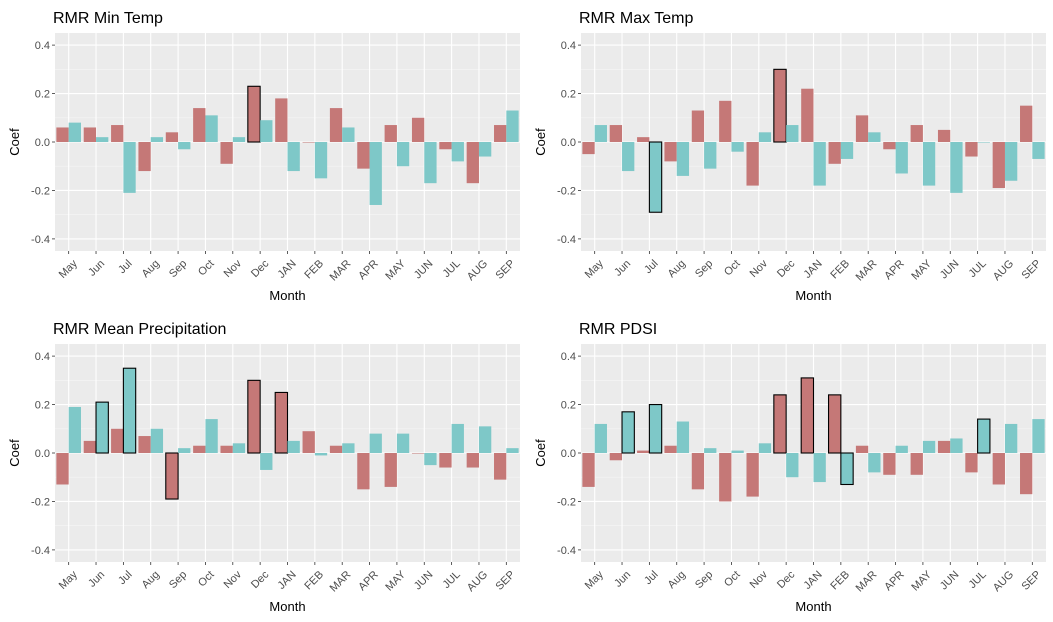  What do you see at coordinates (368, 581) in the screenshot?
I see `x-tick-label: APR` at bounding box center [368, 581].